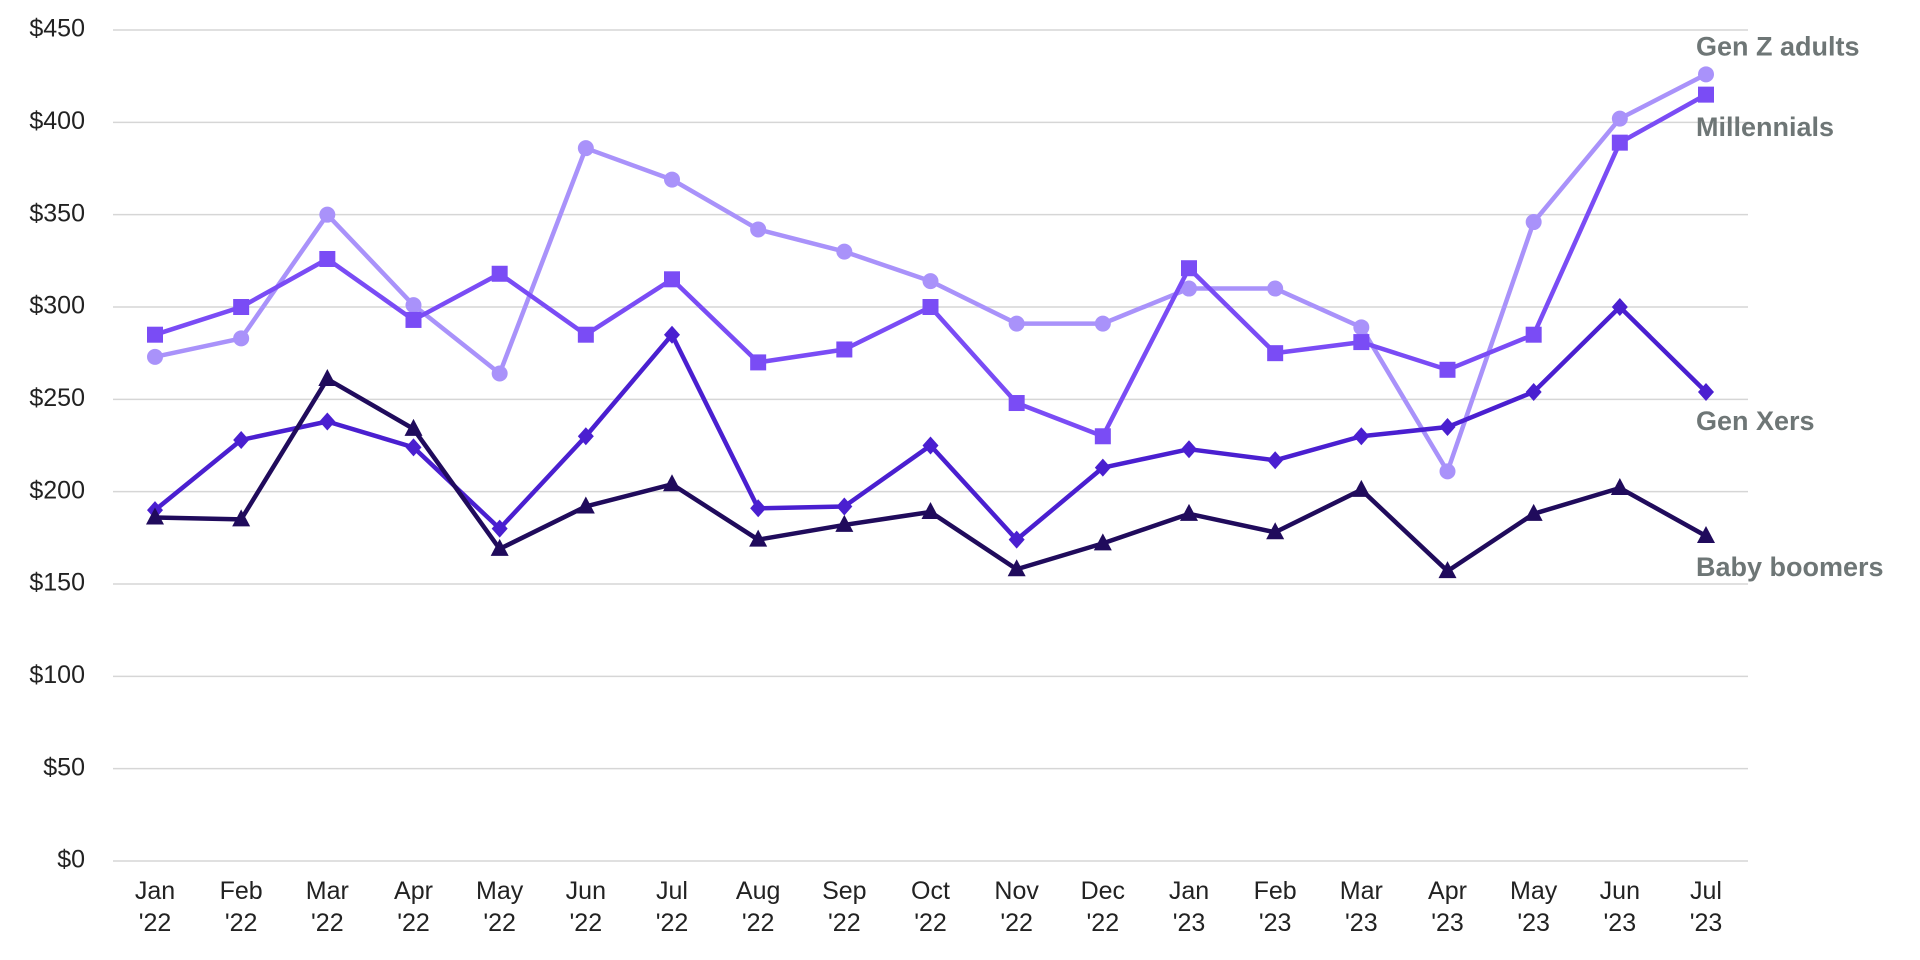 This screenshot has height=960, width=1920. I want to click on x-tick-label: Jan '22, so click(155, 907).